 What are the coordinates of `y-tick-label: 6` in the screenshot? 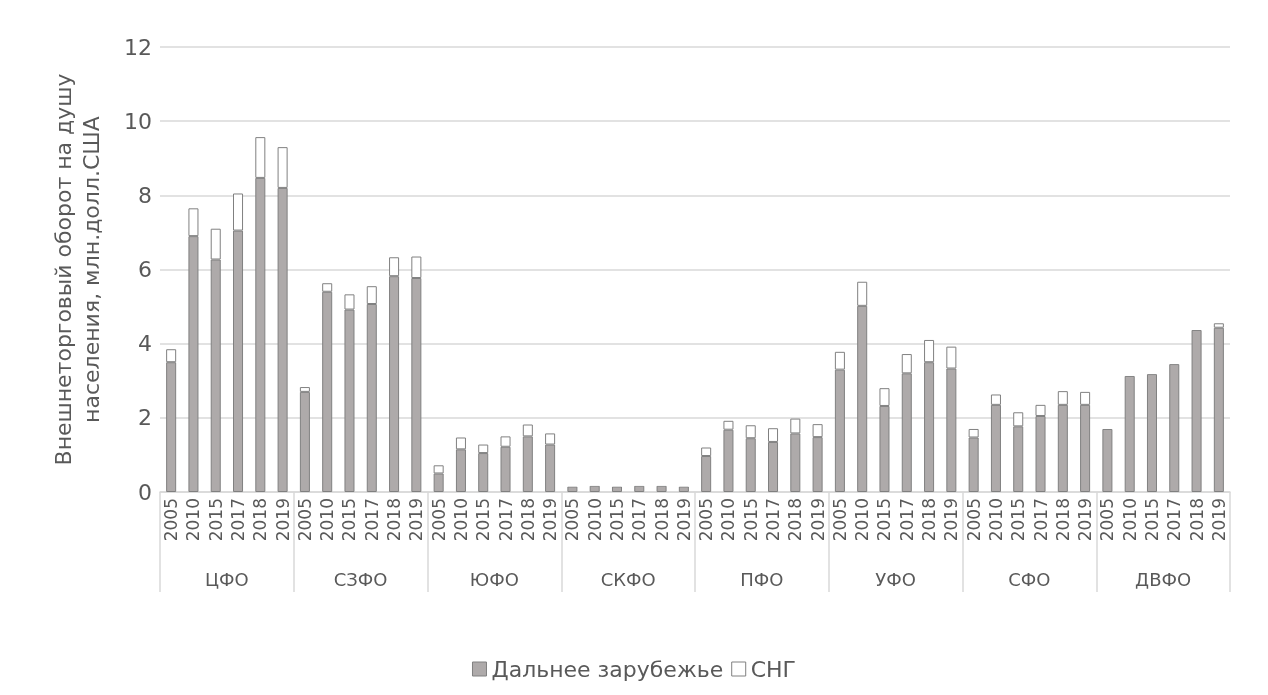 It's located at (145, 269).